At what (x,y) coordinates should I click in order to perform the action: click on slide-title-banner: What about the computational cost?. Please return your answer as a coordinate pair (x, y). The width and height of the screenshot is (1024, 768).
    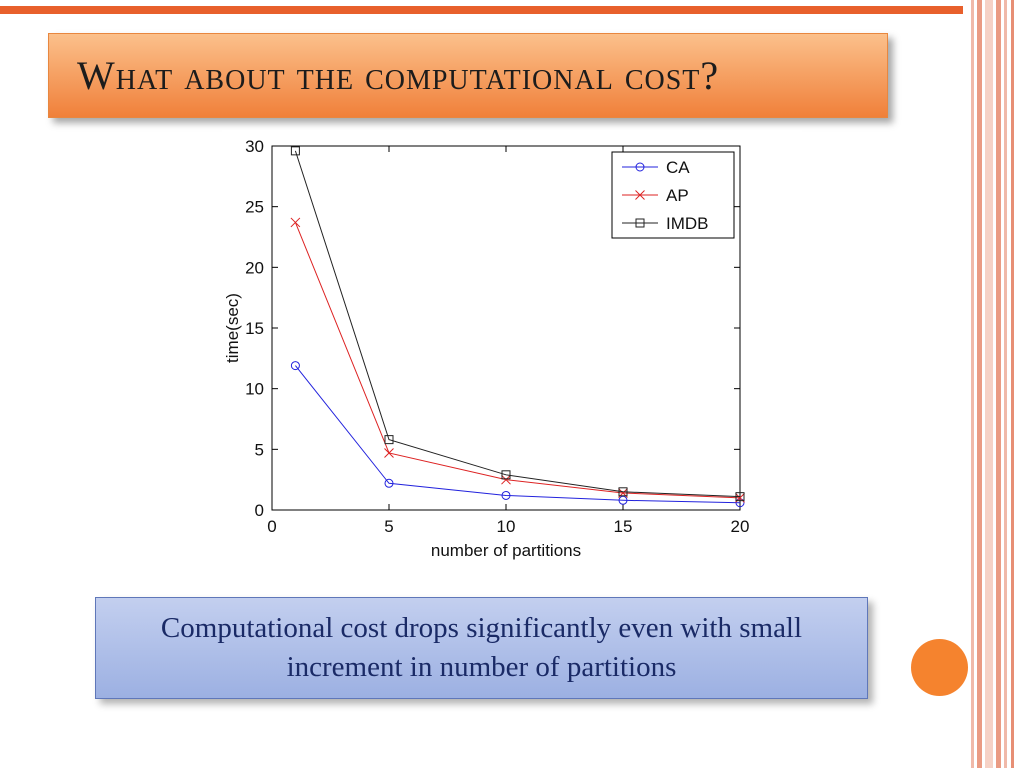
    Looking at the image, I should click on (468, 75).